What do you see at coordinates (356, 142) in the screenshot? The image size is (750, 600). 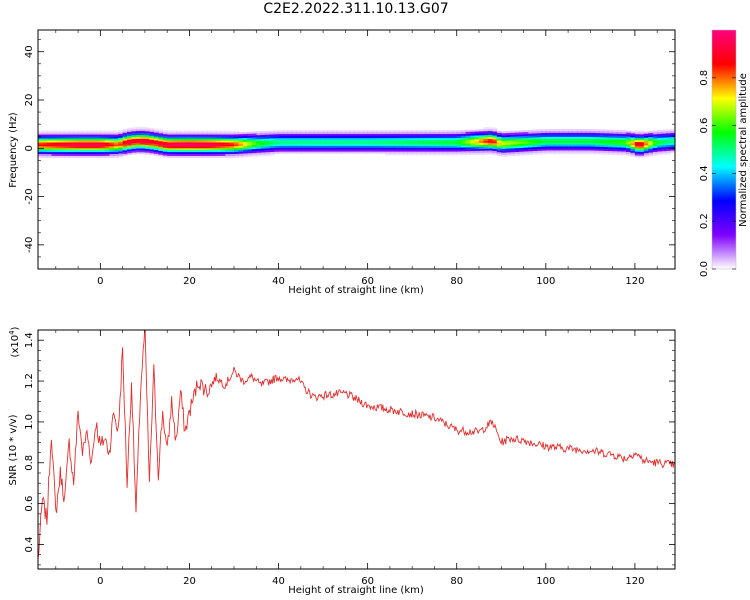 I see `spectral-band` at bounding box center [356, 142].